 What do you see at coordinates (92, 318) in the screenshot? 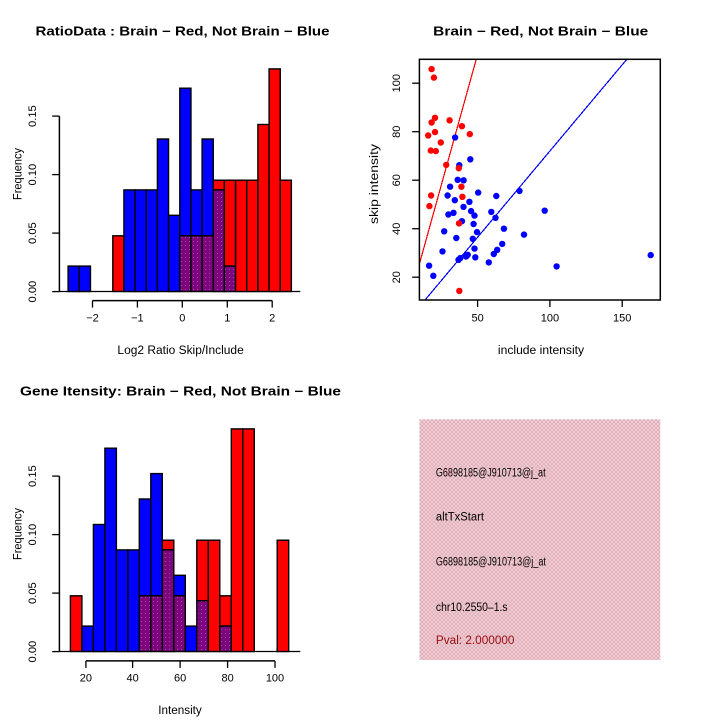
I see `svg-text: −2` at bounding box center [92, 318].